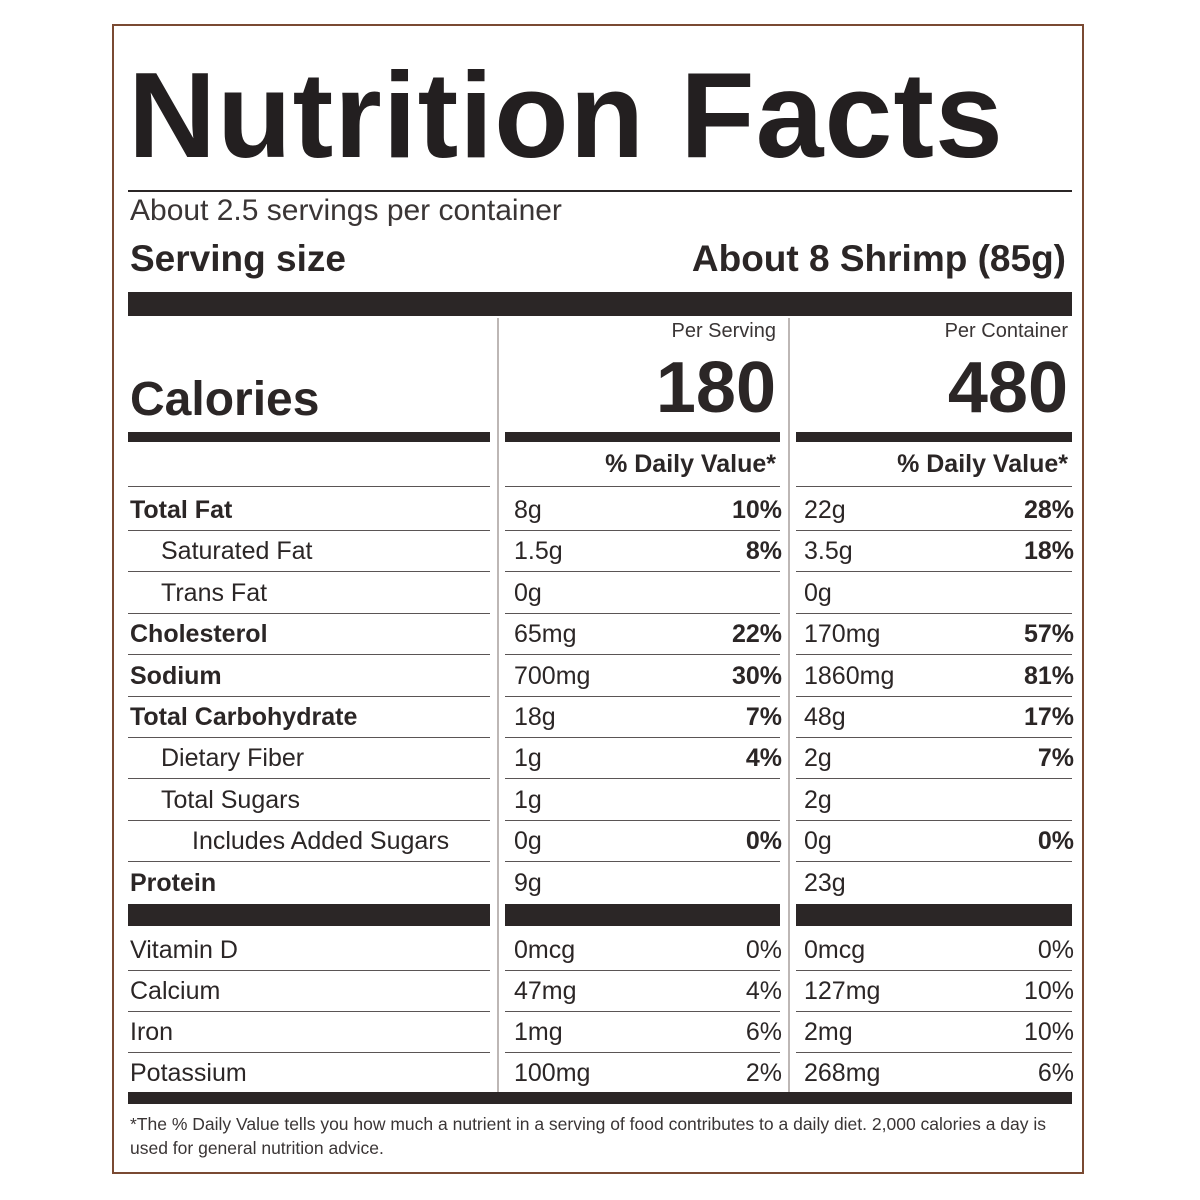  Describe the element at coordinates (825, 717) in the screenshot. I see `container-amount: 48g` at that location.